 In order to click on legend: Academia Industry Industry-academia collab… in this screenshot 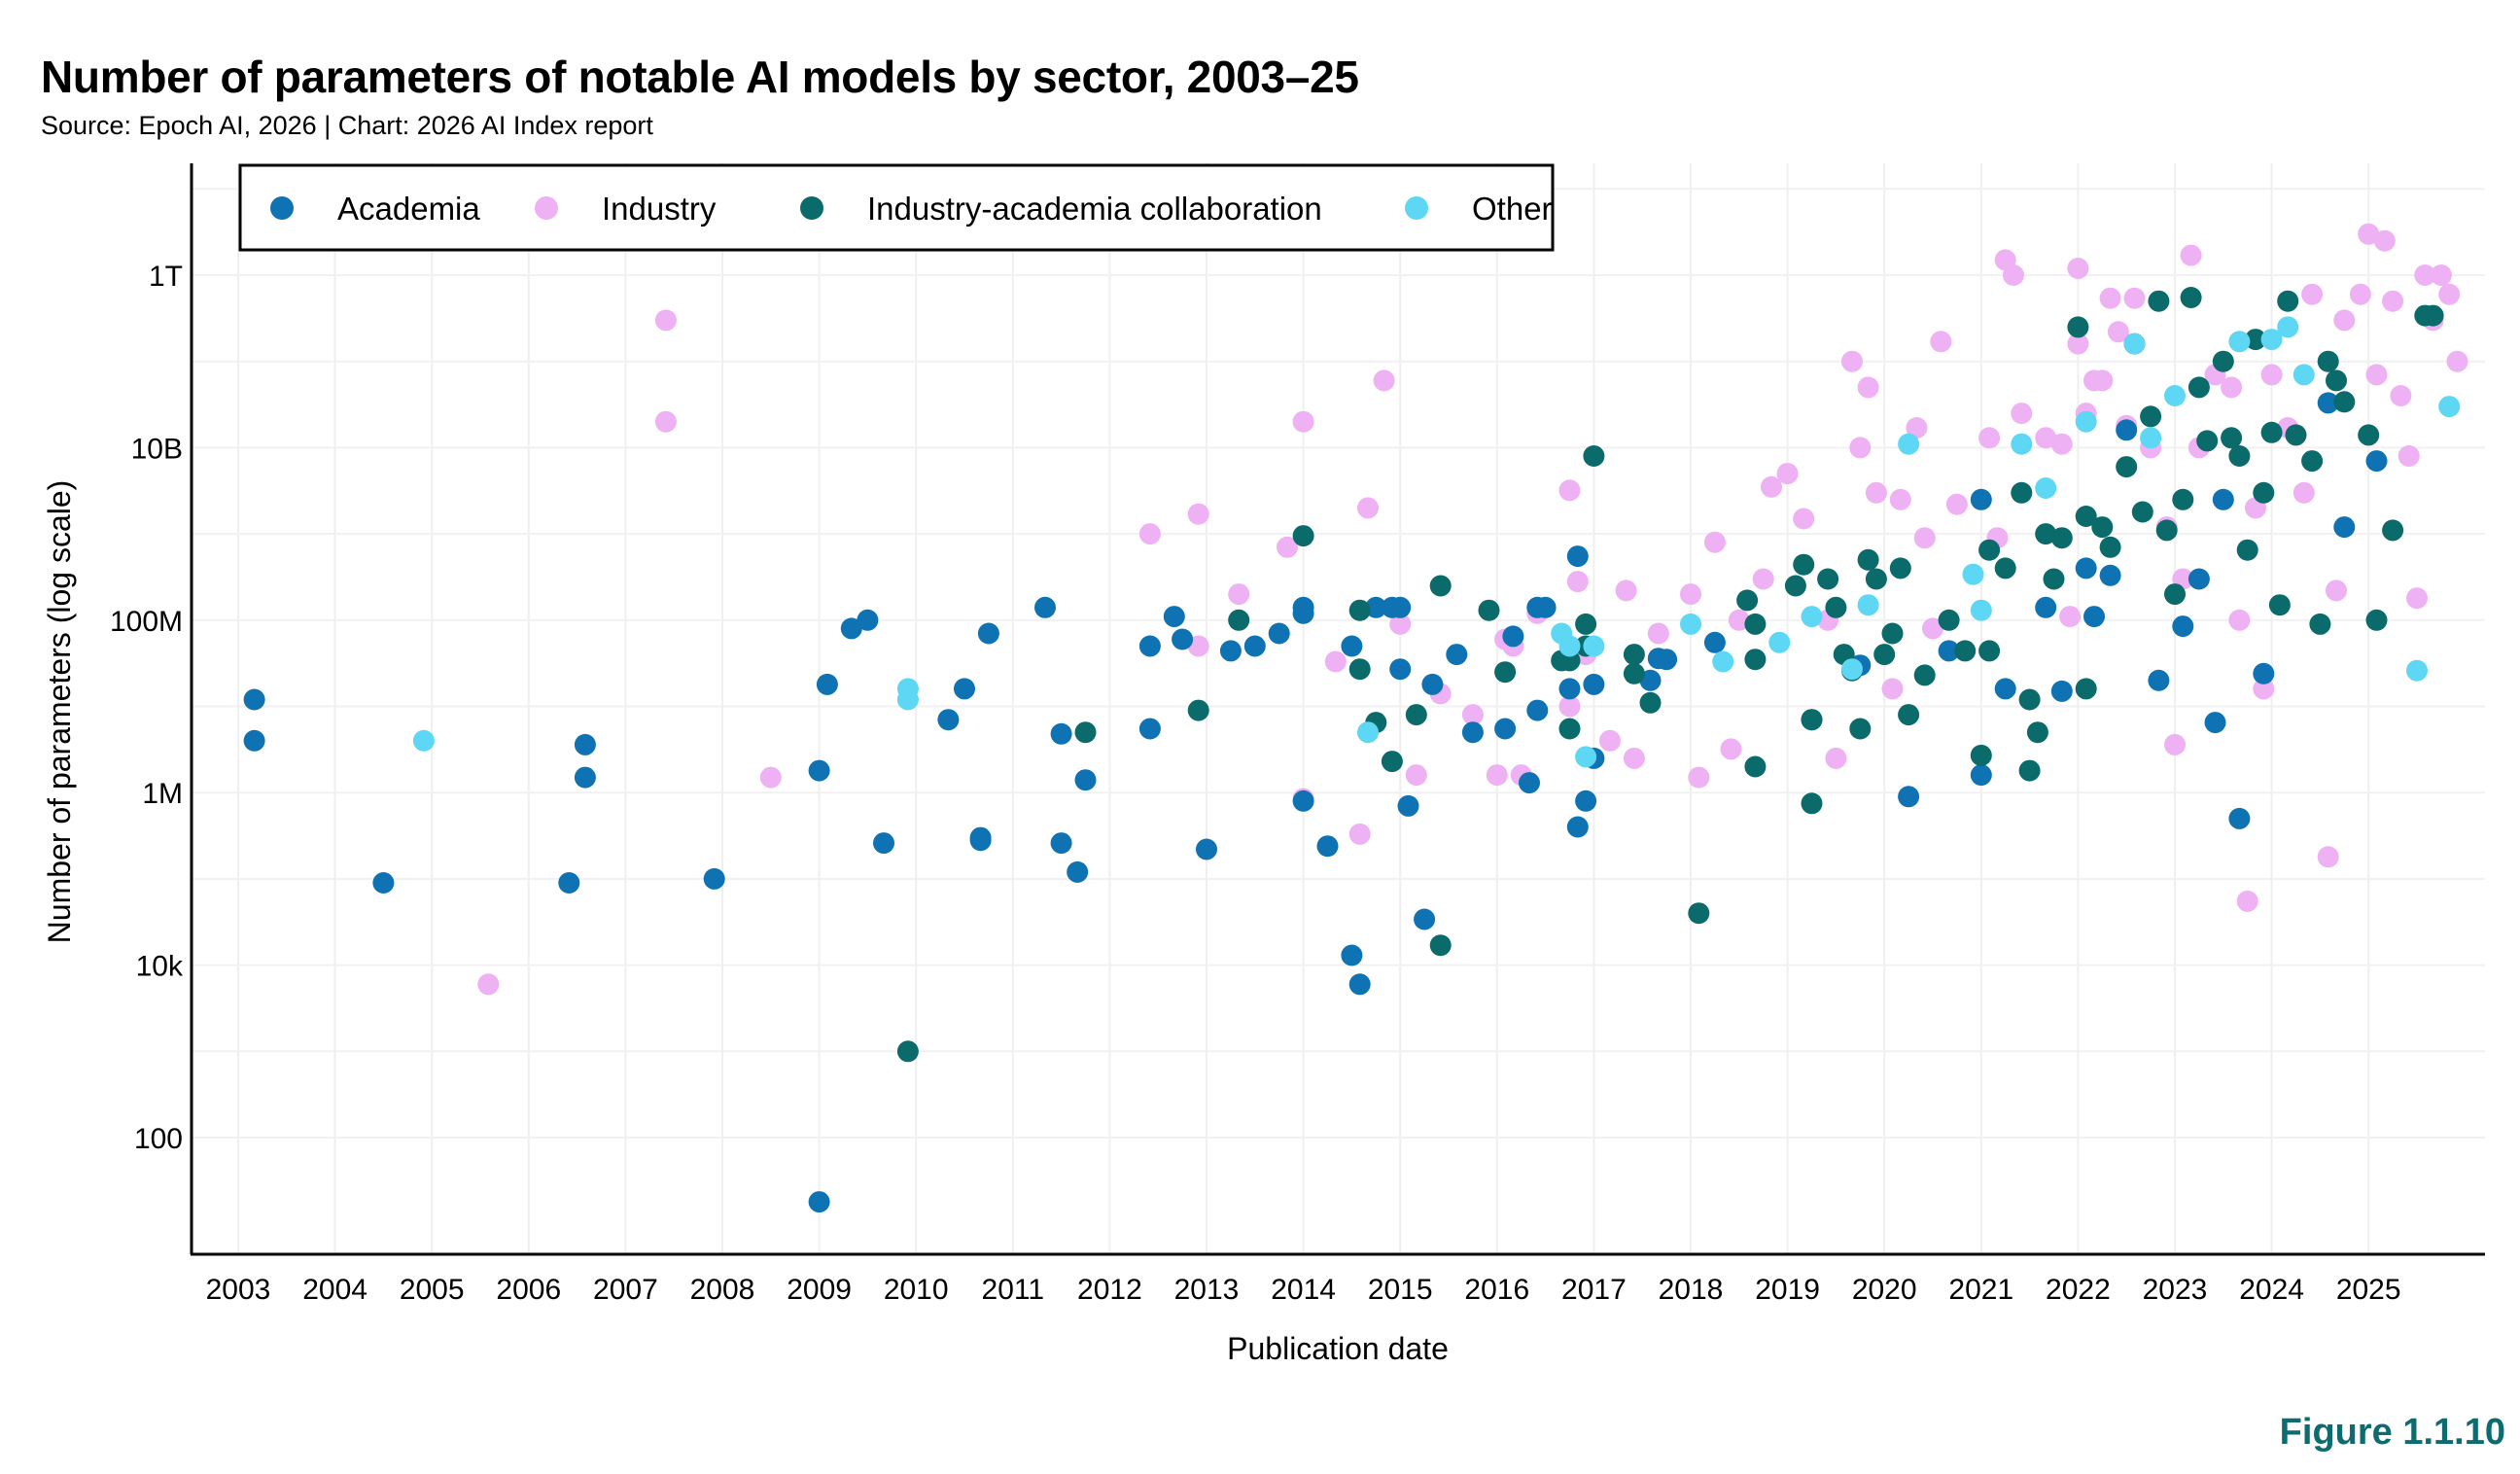, I will do `click(896, 207)`.